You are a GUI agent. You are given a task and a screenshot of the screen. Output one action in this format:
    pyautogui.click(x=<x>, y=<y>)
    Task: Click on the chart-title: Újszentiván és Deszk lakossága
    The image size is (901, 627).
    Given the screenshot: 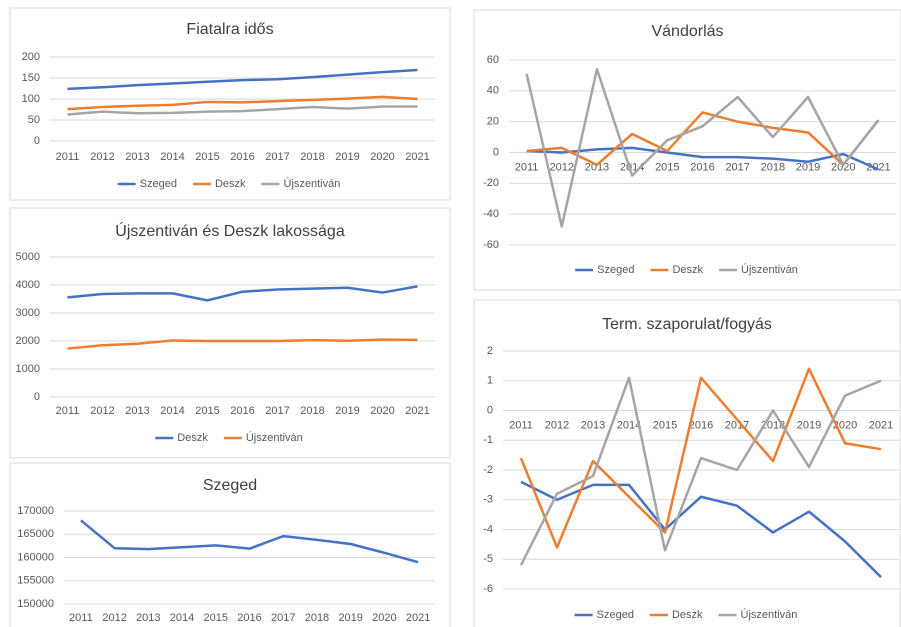 What is the action you would take?
    pyautogui.click(x=230, y=230)
    